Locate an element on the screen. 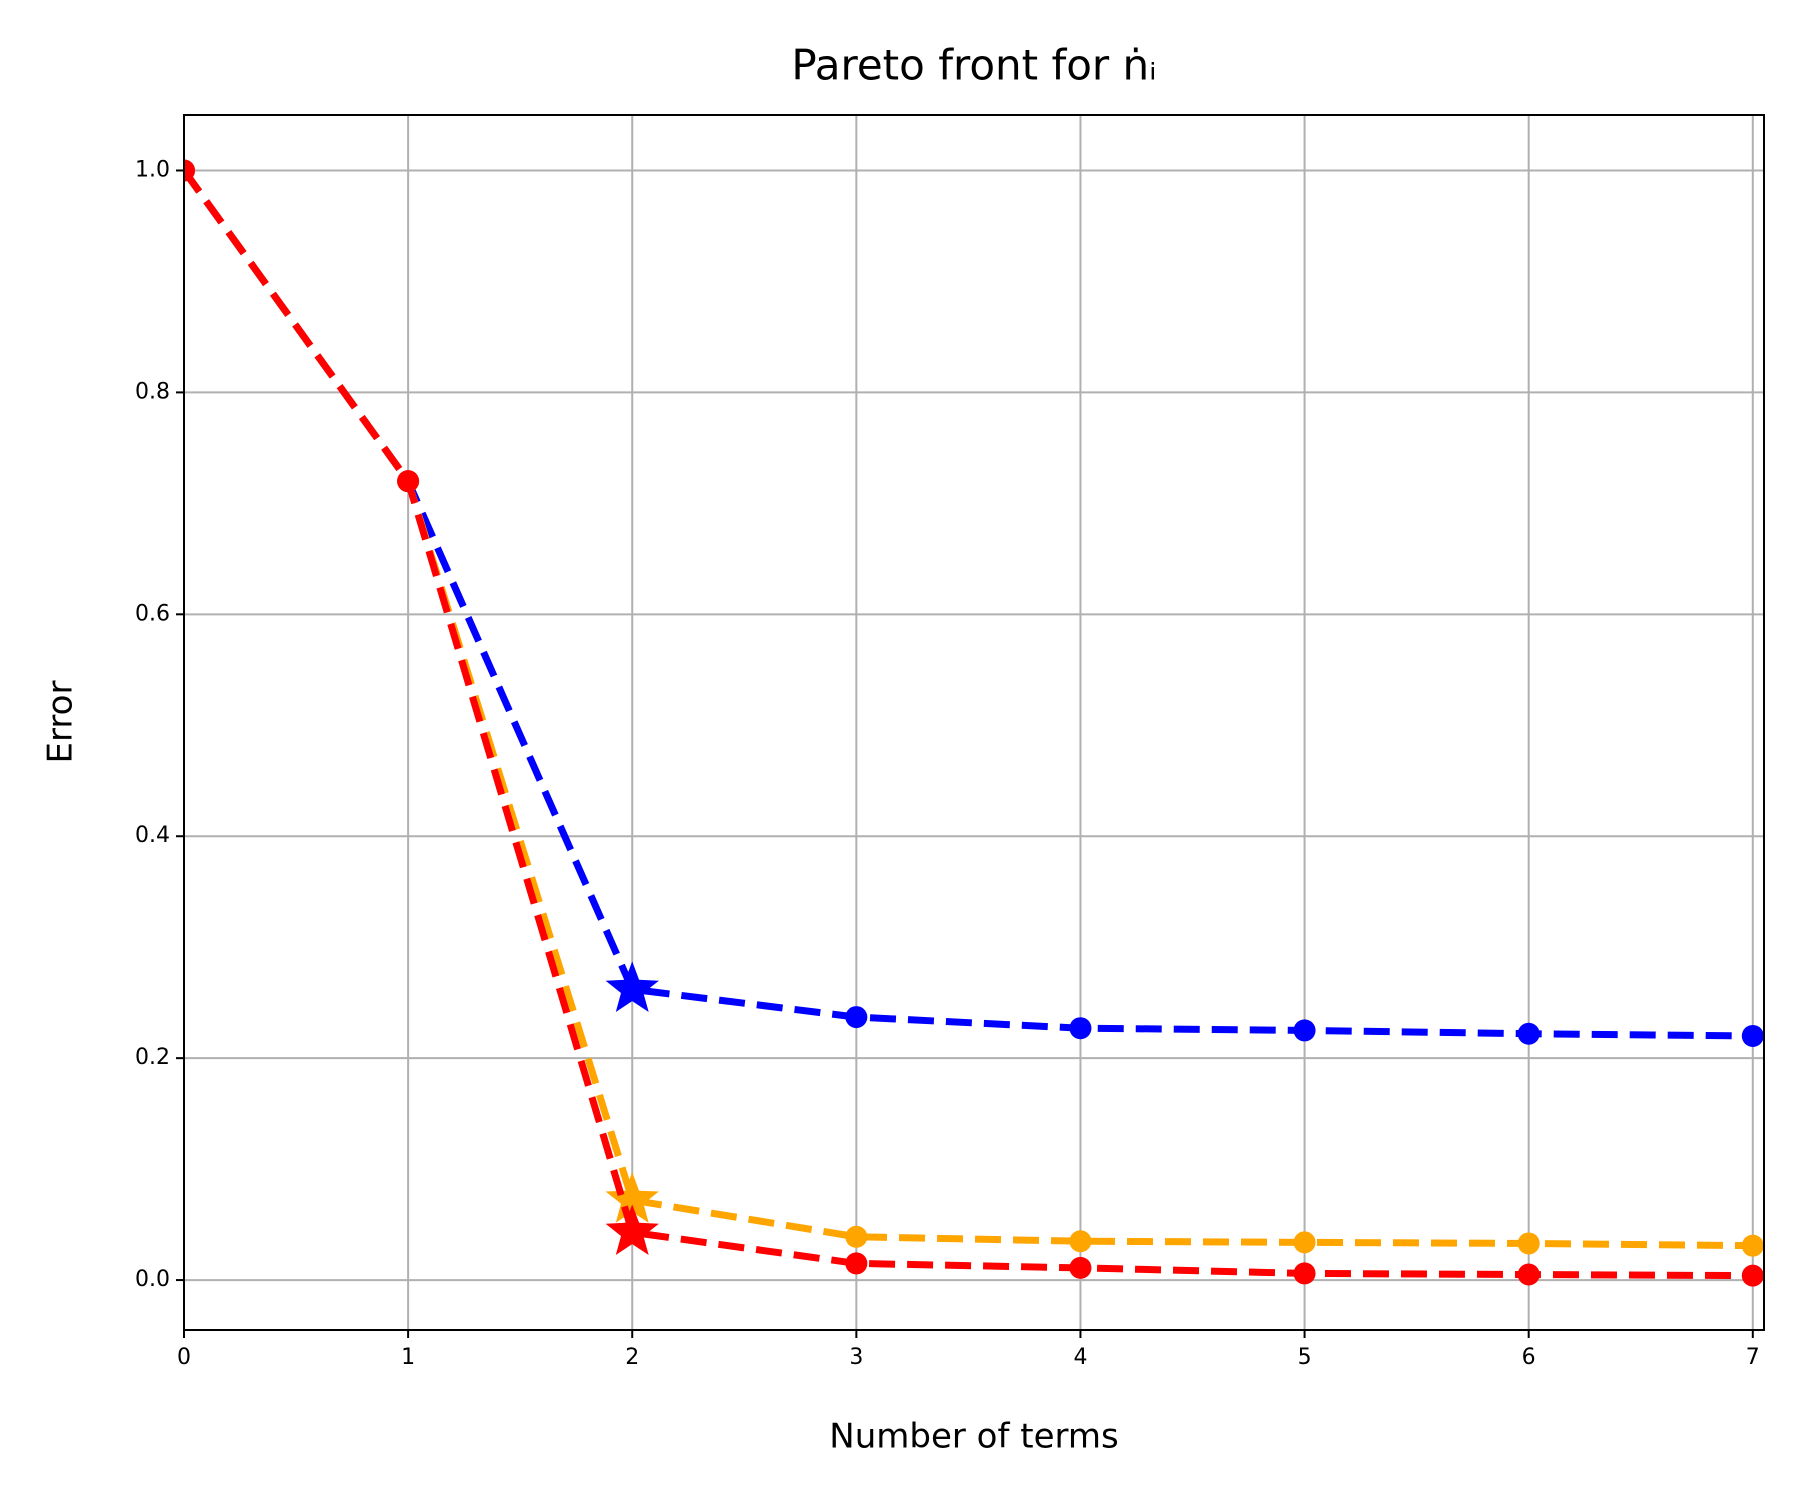 The image size is (1800, 1500). y-tick-label: 0.0 is located at coordinates (152, 1279).